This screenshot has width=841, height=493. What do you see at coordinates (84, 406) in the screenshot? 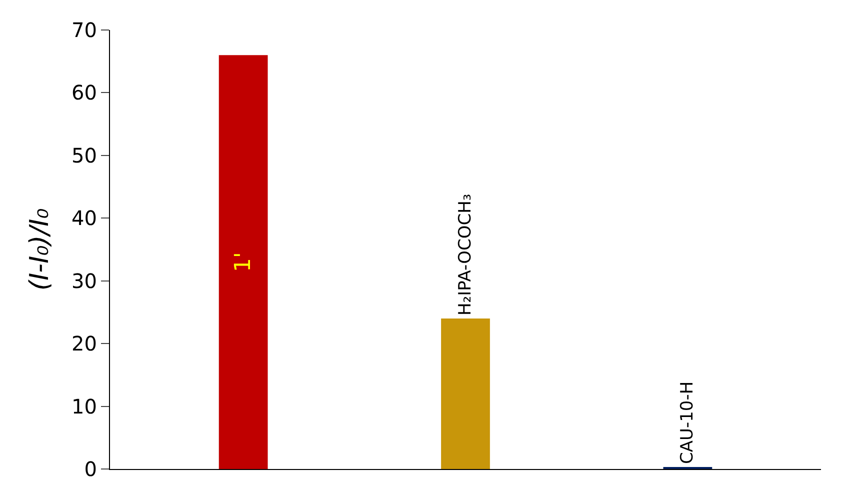
I see `y-tick-label: 10` at bounding box center [84, 406].